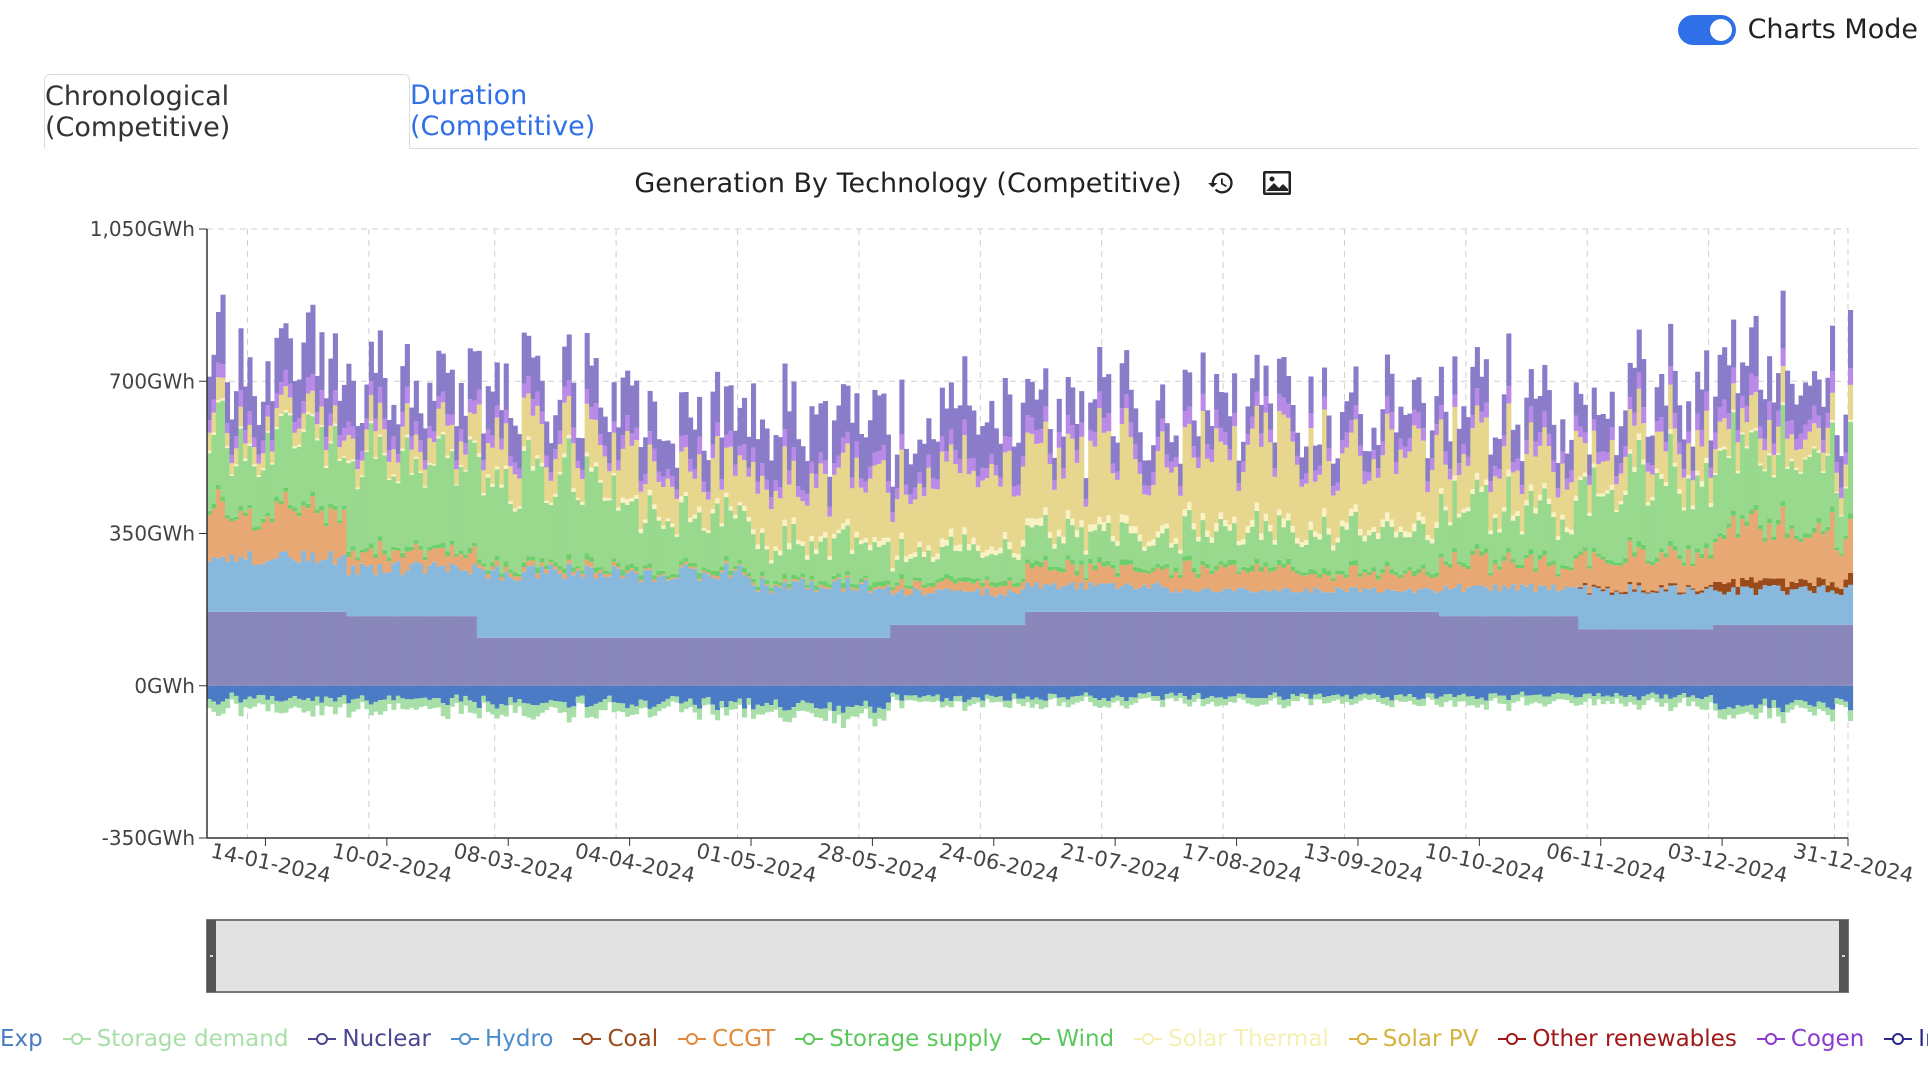  Describe the element at coordinates (1027, 956) in the screenshot. I see `range-brush` at that location.